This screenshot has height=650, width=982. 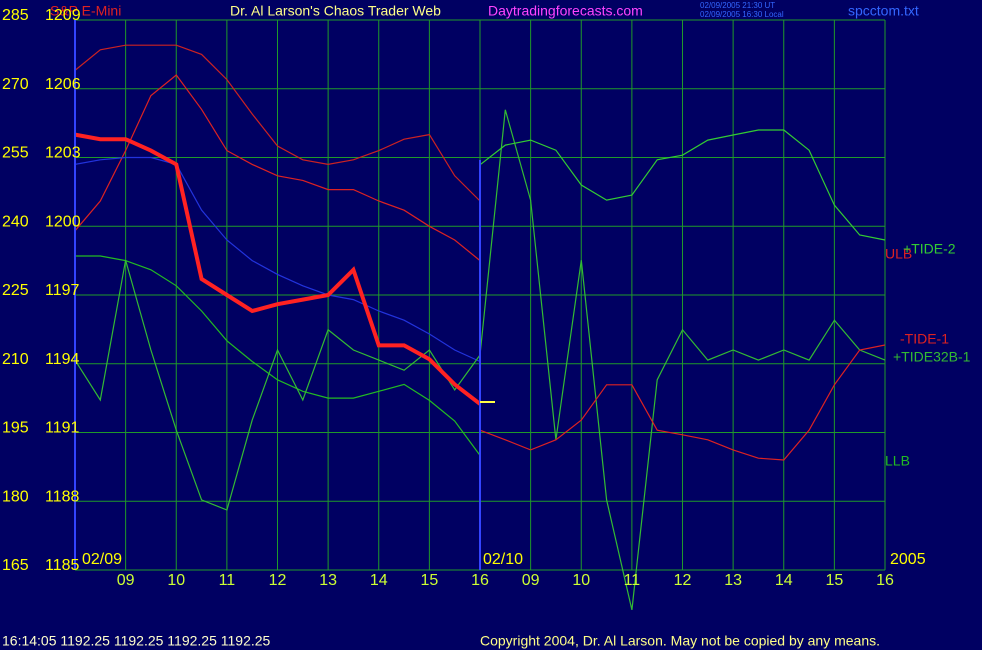 I want to click on y-tick-label: 165, so click(x=15, y=565).